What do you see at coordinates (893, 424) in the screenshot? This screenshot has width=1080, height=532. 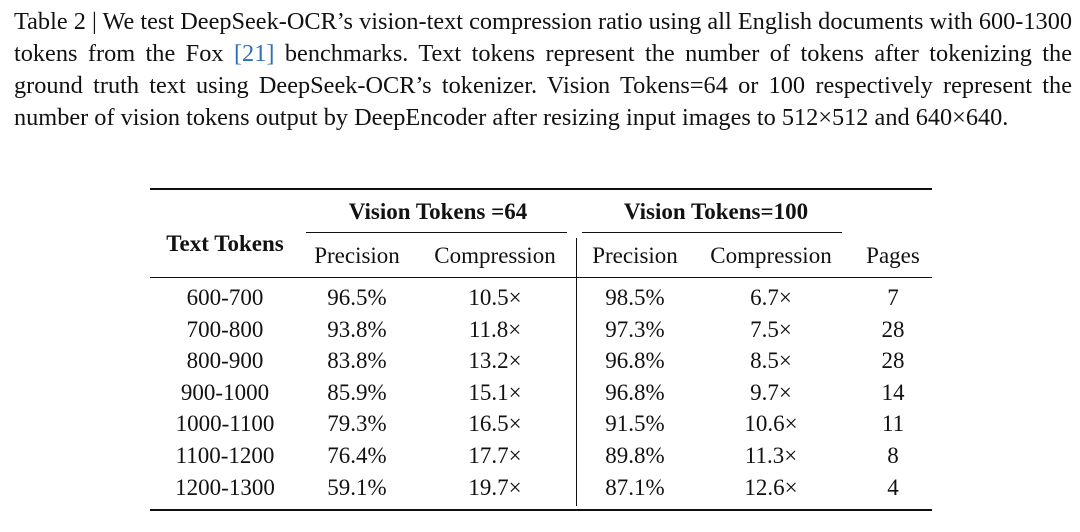 I see `table-cell: 11` at bounding box center [893, 424].